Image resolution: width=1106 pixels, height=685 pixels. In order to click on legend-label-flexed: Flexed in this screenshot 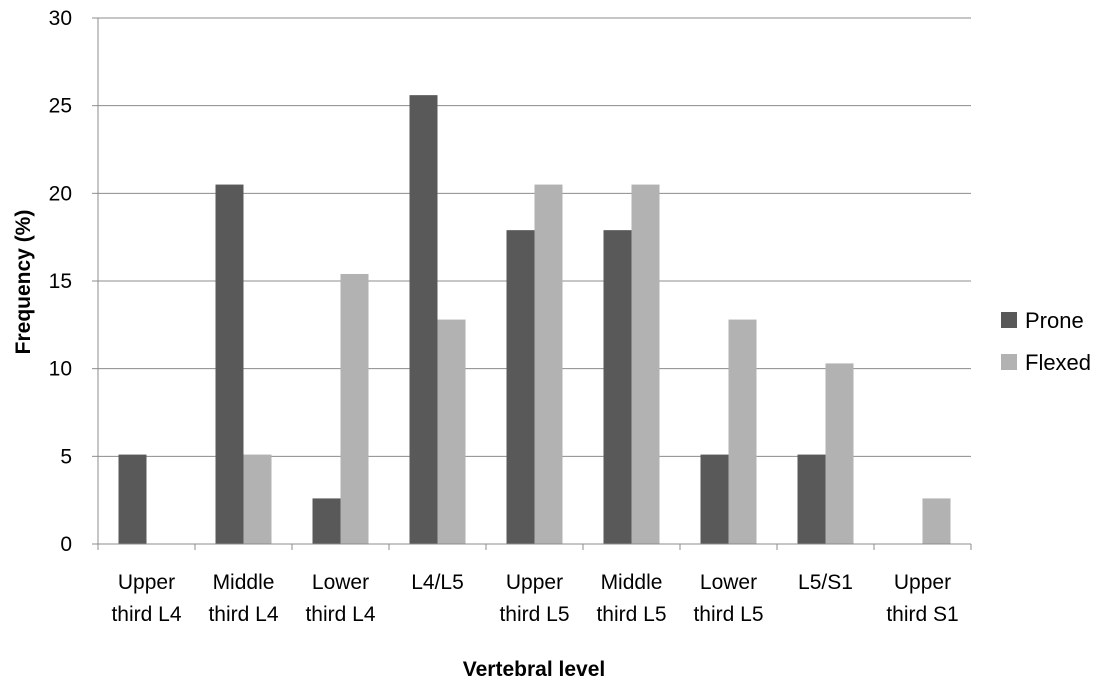, I will do `click(1058, 362)`.